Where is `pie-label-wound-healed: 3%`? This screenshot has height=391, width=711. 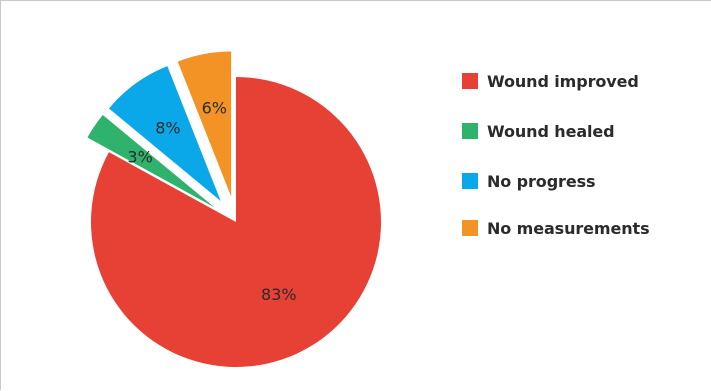 pie-label-wound-healed: 3% is located at coordinates (139, 156).